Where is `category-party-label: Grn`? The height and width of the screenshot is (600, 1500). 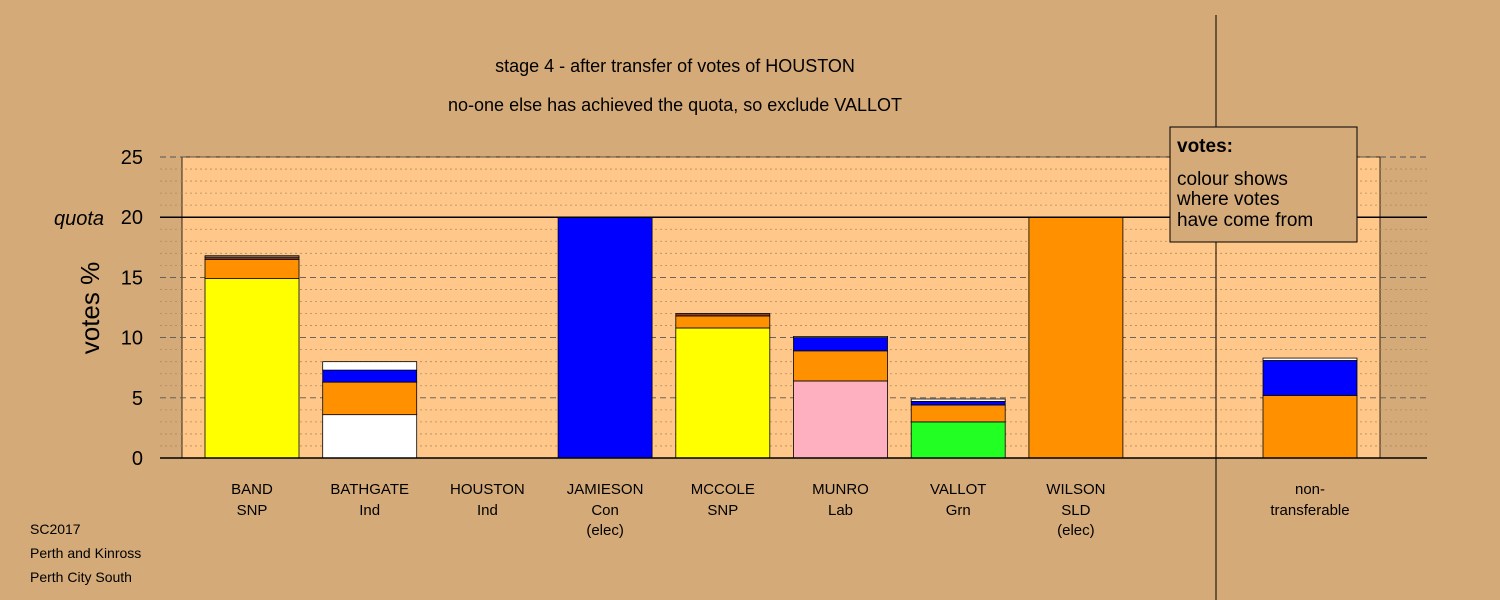 category-party-label: Grn is located at coordinates (958, 510).